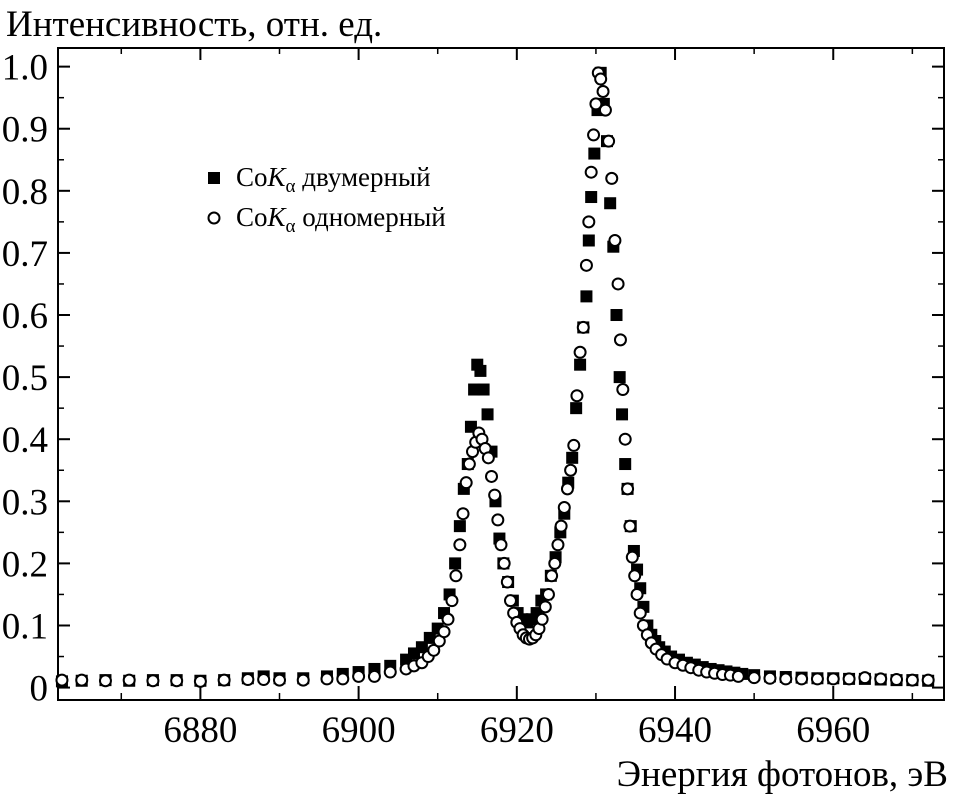 The height and width of the screenshot is (798, 953). What do you see at coordinates (833, 730) in the screenshot?
I see `x-tick-label: 6960` at bounding box center [833, 730].